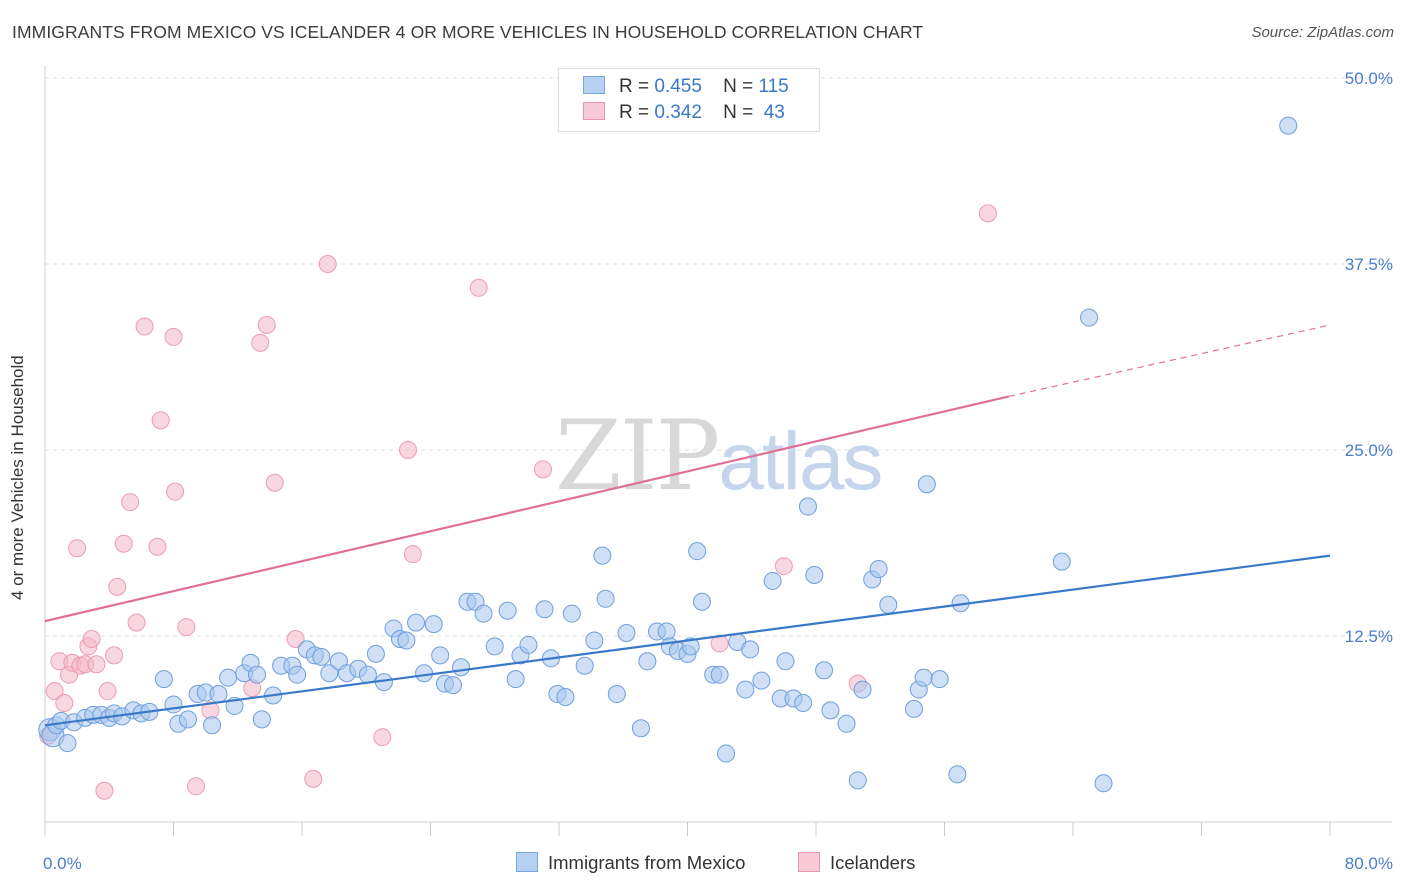 The height and width of the screenshot is (892, 1406). What do you see at coordinates (678, 86) in the screenshot?
I see `legend-r-value-mexico: 0.455` at bounding box center [678, 86].